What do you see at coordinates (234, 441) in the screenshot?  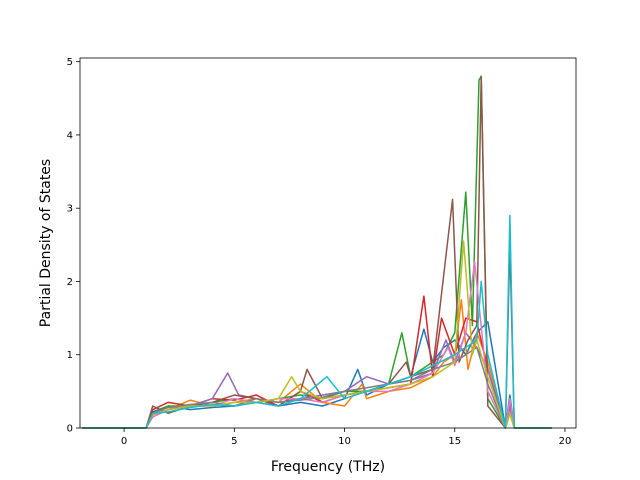 I see `x-tick-label: 5` at bounding box center [234, 441].